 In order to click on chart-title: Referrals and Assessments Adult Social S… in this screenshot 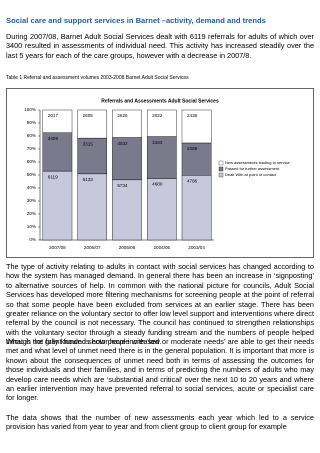, I will do `click(160, 101)`.